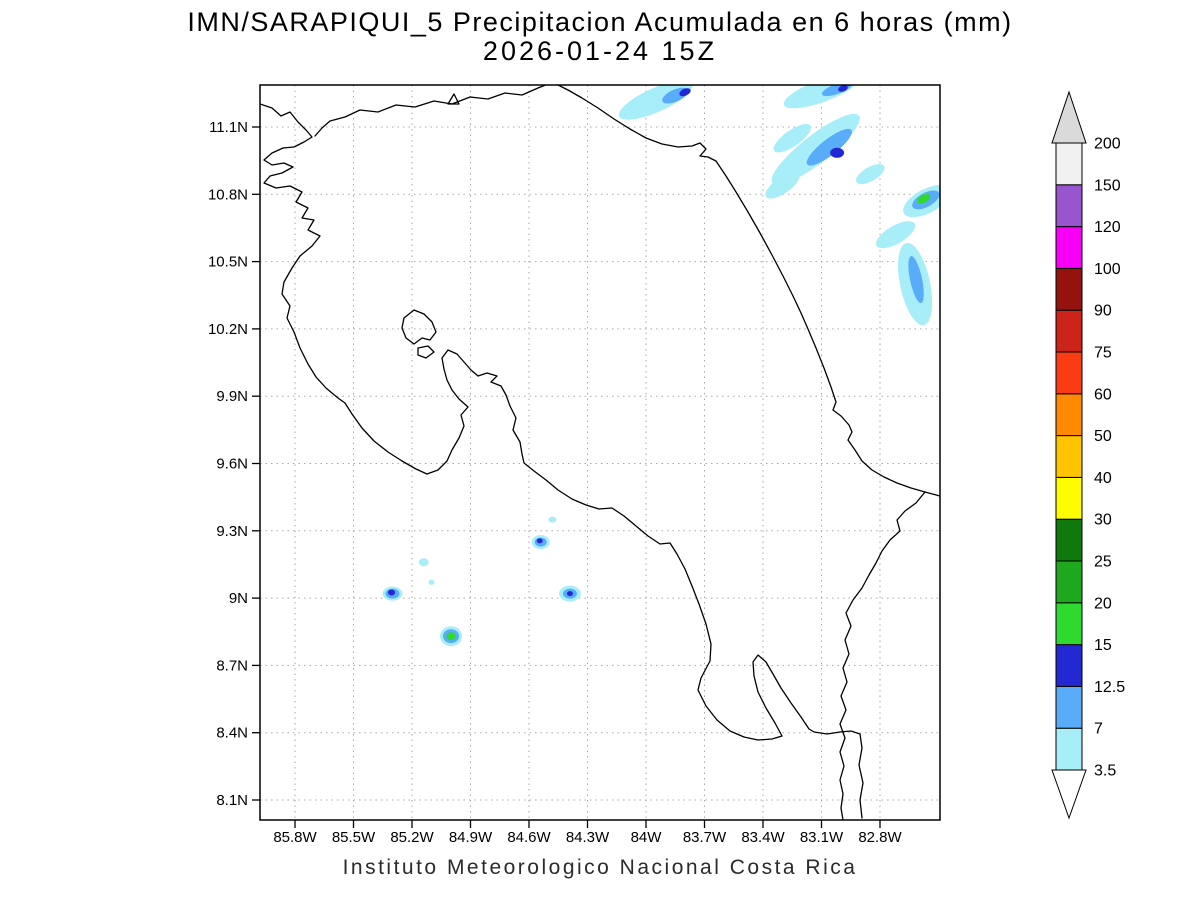  What do you see at coordinates (647, 837) in the screenshot?
I see `x-tick-label: 84W` at bounding box center [647, 837].